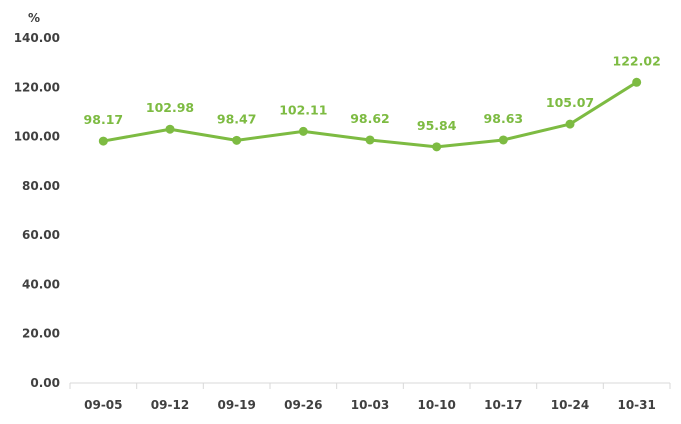  Describe the element at coordinates (104, 119) in the screenshot. I see `data-label: 98.17` at that location.